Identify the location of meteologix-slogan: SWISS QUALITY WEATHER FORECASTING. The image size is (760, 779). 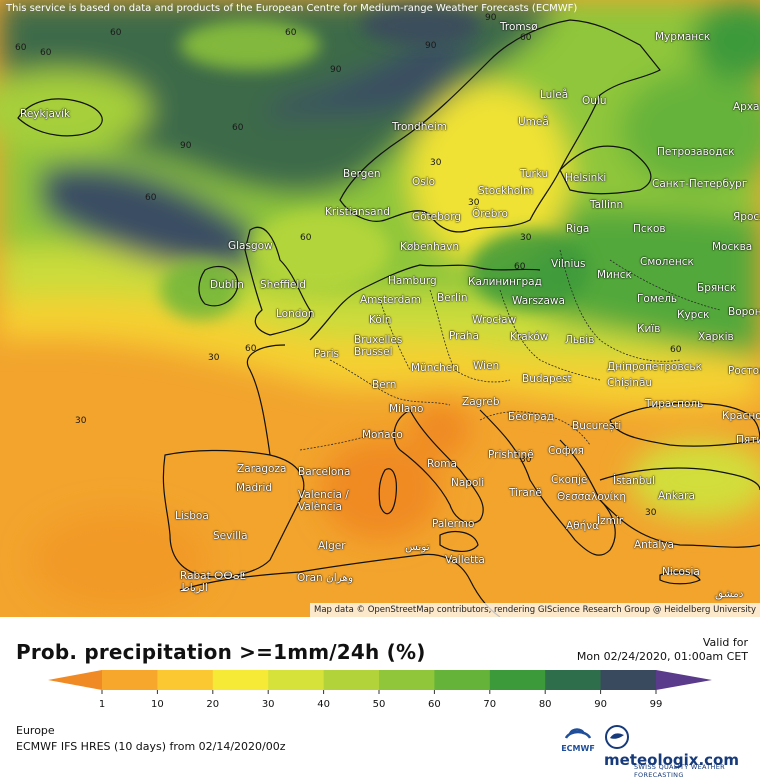
(679, 771).